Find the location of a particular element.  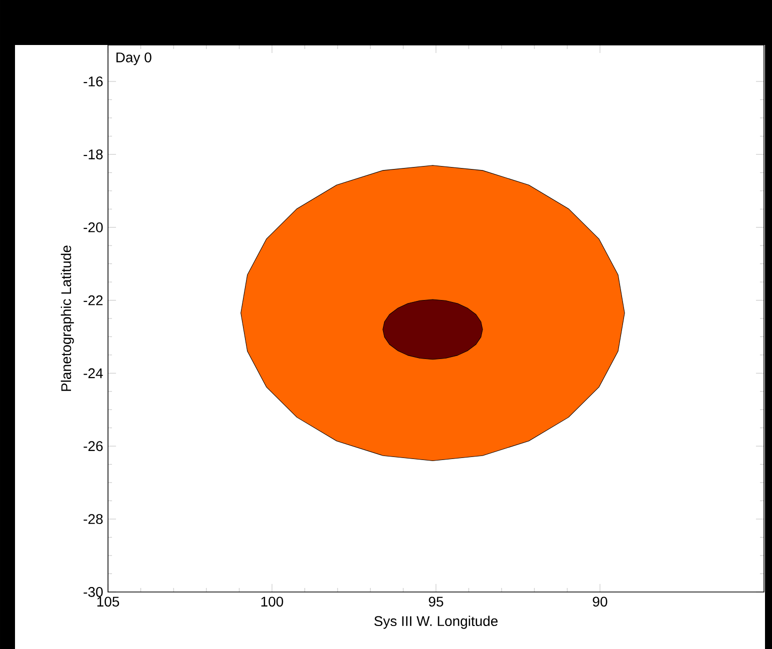

y-tick-label: -30 is located at coordinates (93, 592).